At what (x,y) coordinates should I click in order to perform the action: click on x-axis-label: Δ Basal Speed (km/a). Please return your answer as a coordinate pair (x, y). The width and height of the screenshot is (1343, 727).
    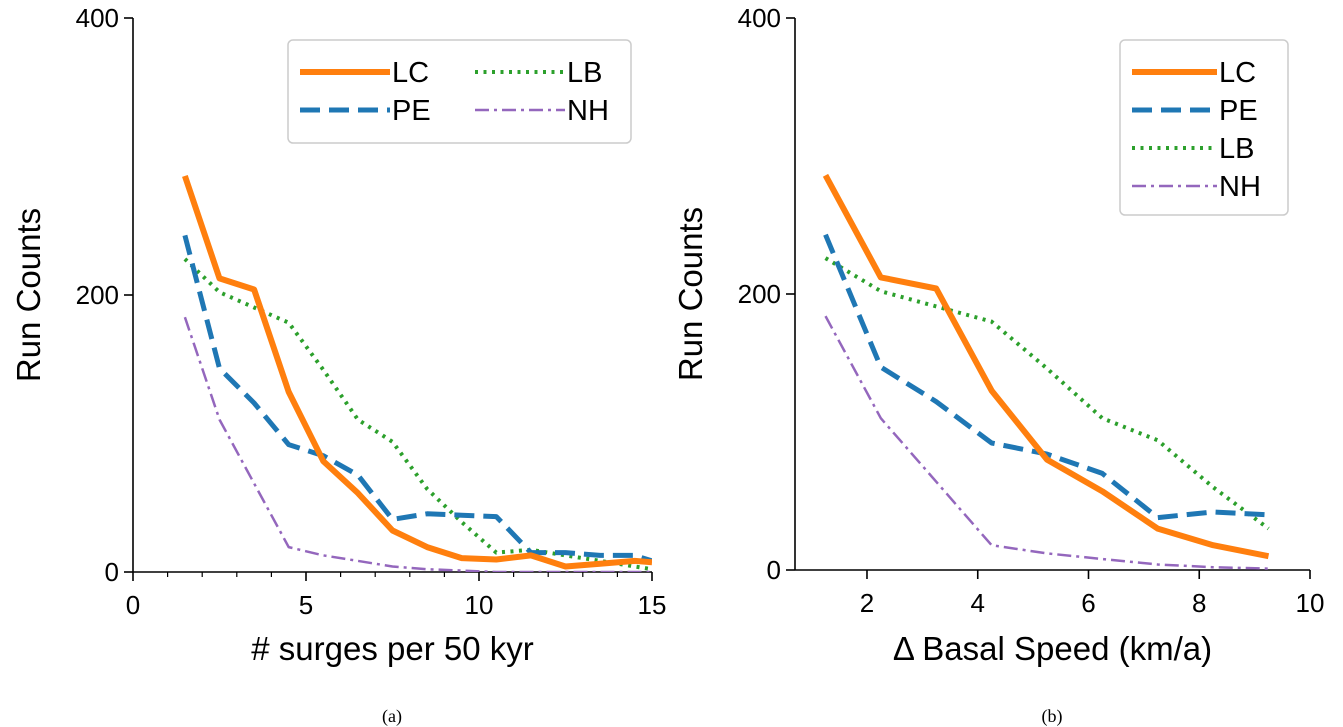
    Looking at the image, I should click on (1052, 648).